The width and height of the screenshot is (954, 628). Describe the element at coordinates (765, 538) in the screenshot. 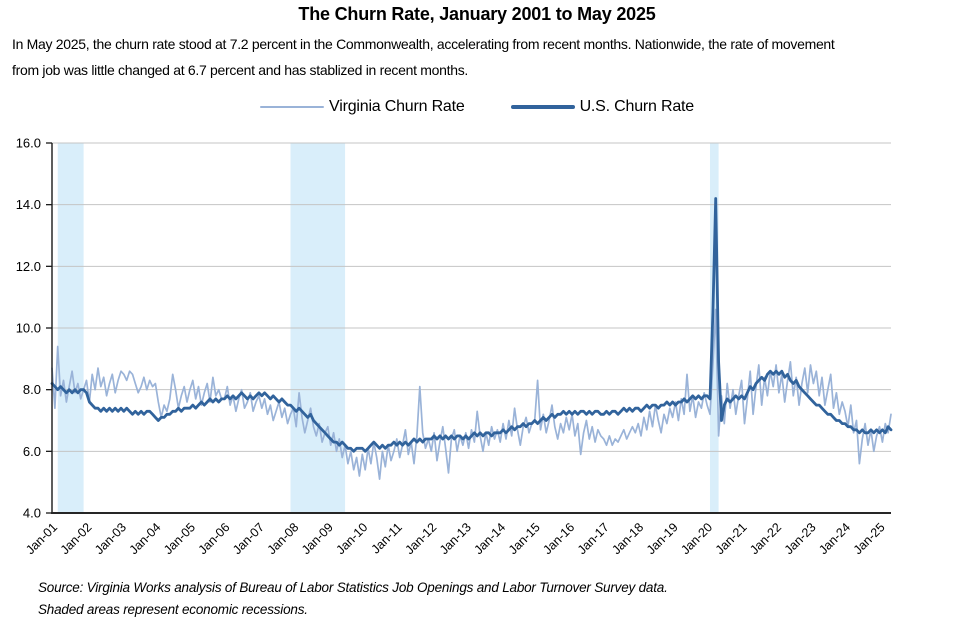

I see `x-tick-label: Jan-22` at that location.